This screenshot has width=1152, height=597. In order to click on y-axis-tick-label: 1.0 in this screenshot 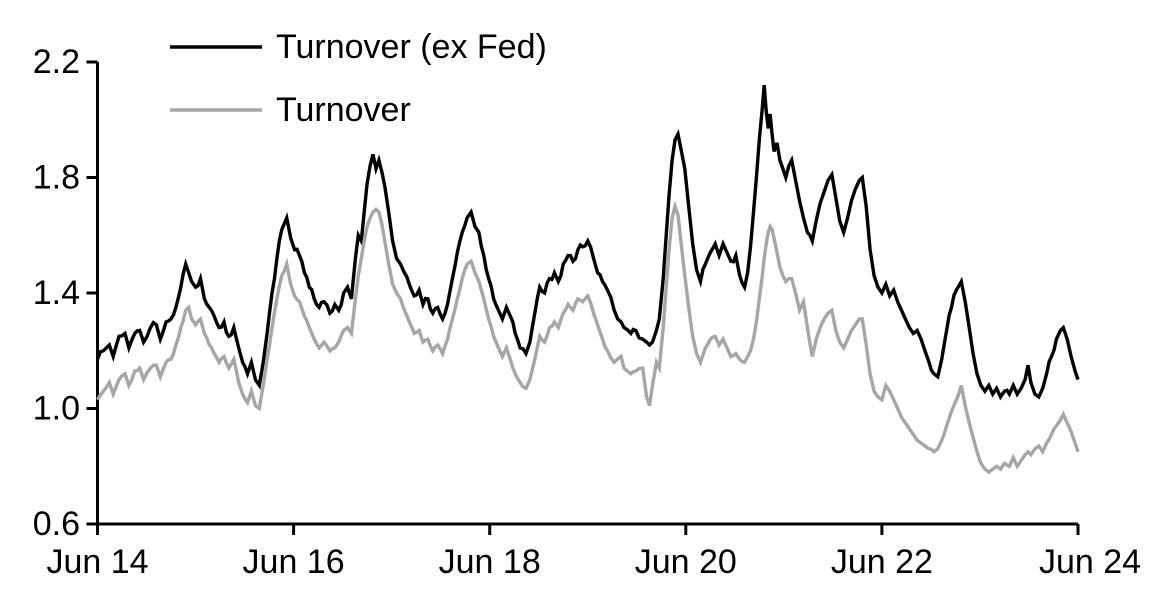, I will do `click(56, 409)`.